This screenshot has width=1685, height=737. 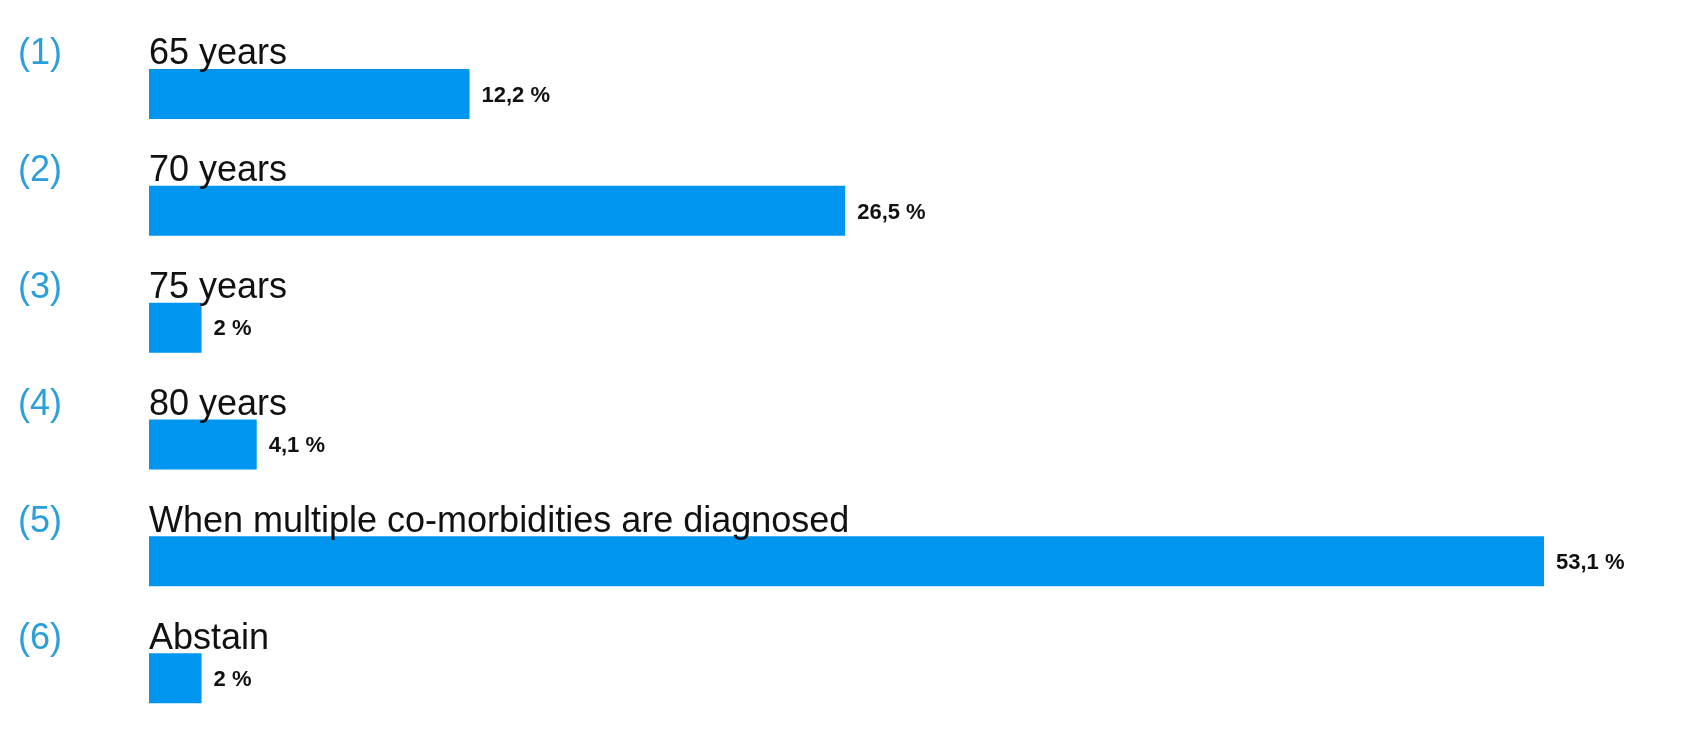 I want to click on y-tick-label: 80 years, so click(x=218, y=402).